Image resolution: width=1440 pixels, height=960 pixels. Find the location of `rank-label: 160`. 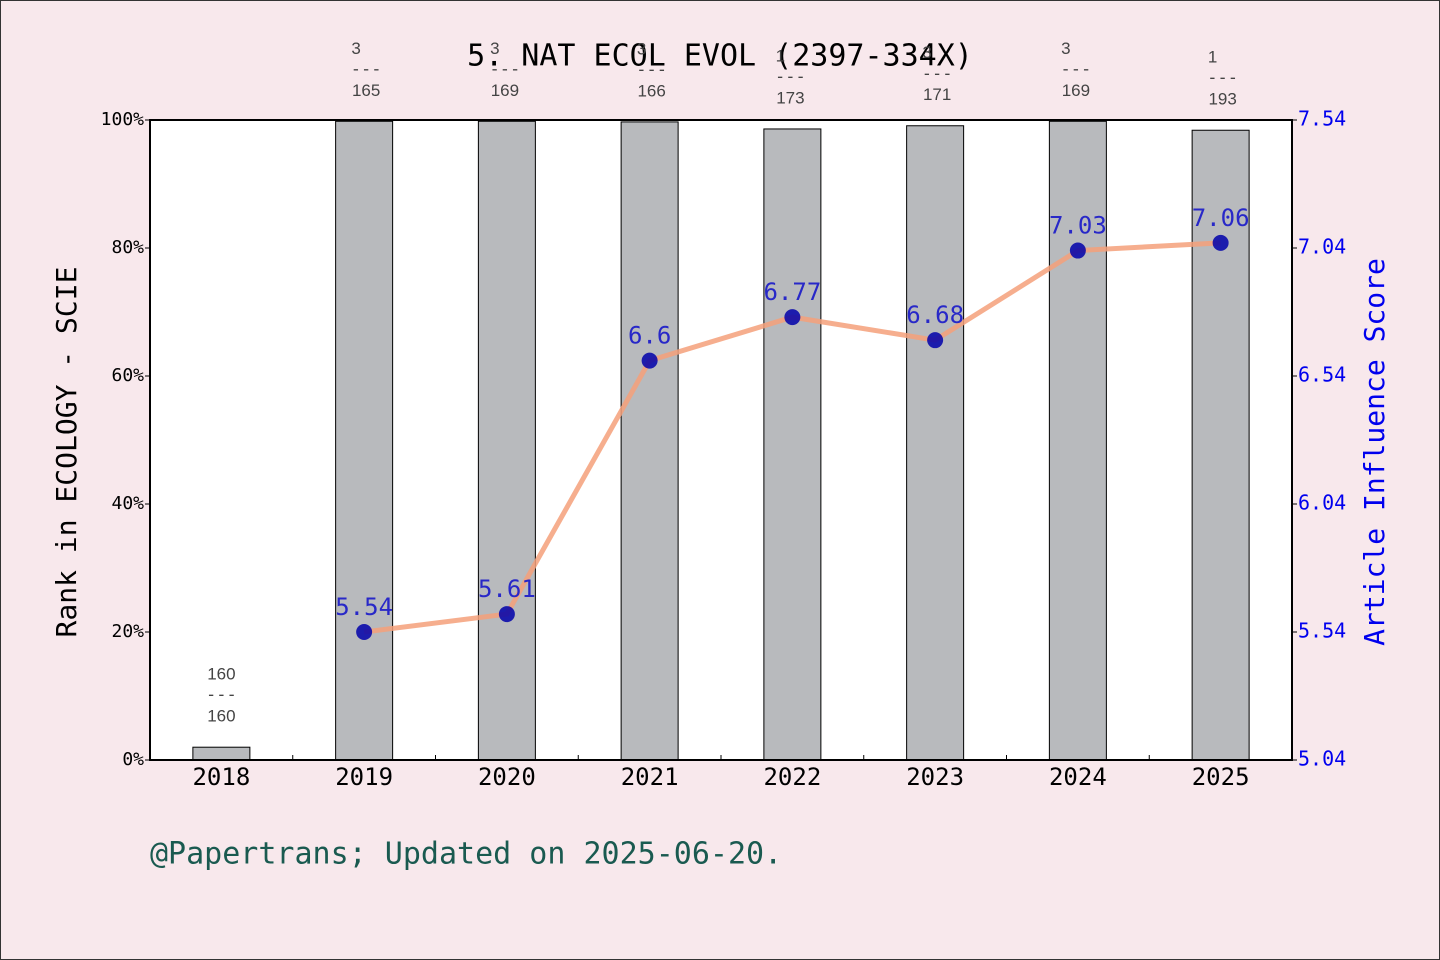

rank-label: 160 is located at coordinates (221, 674).